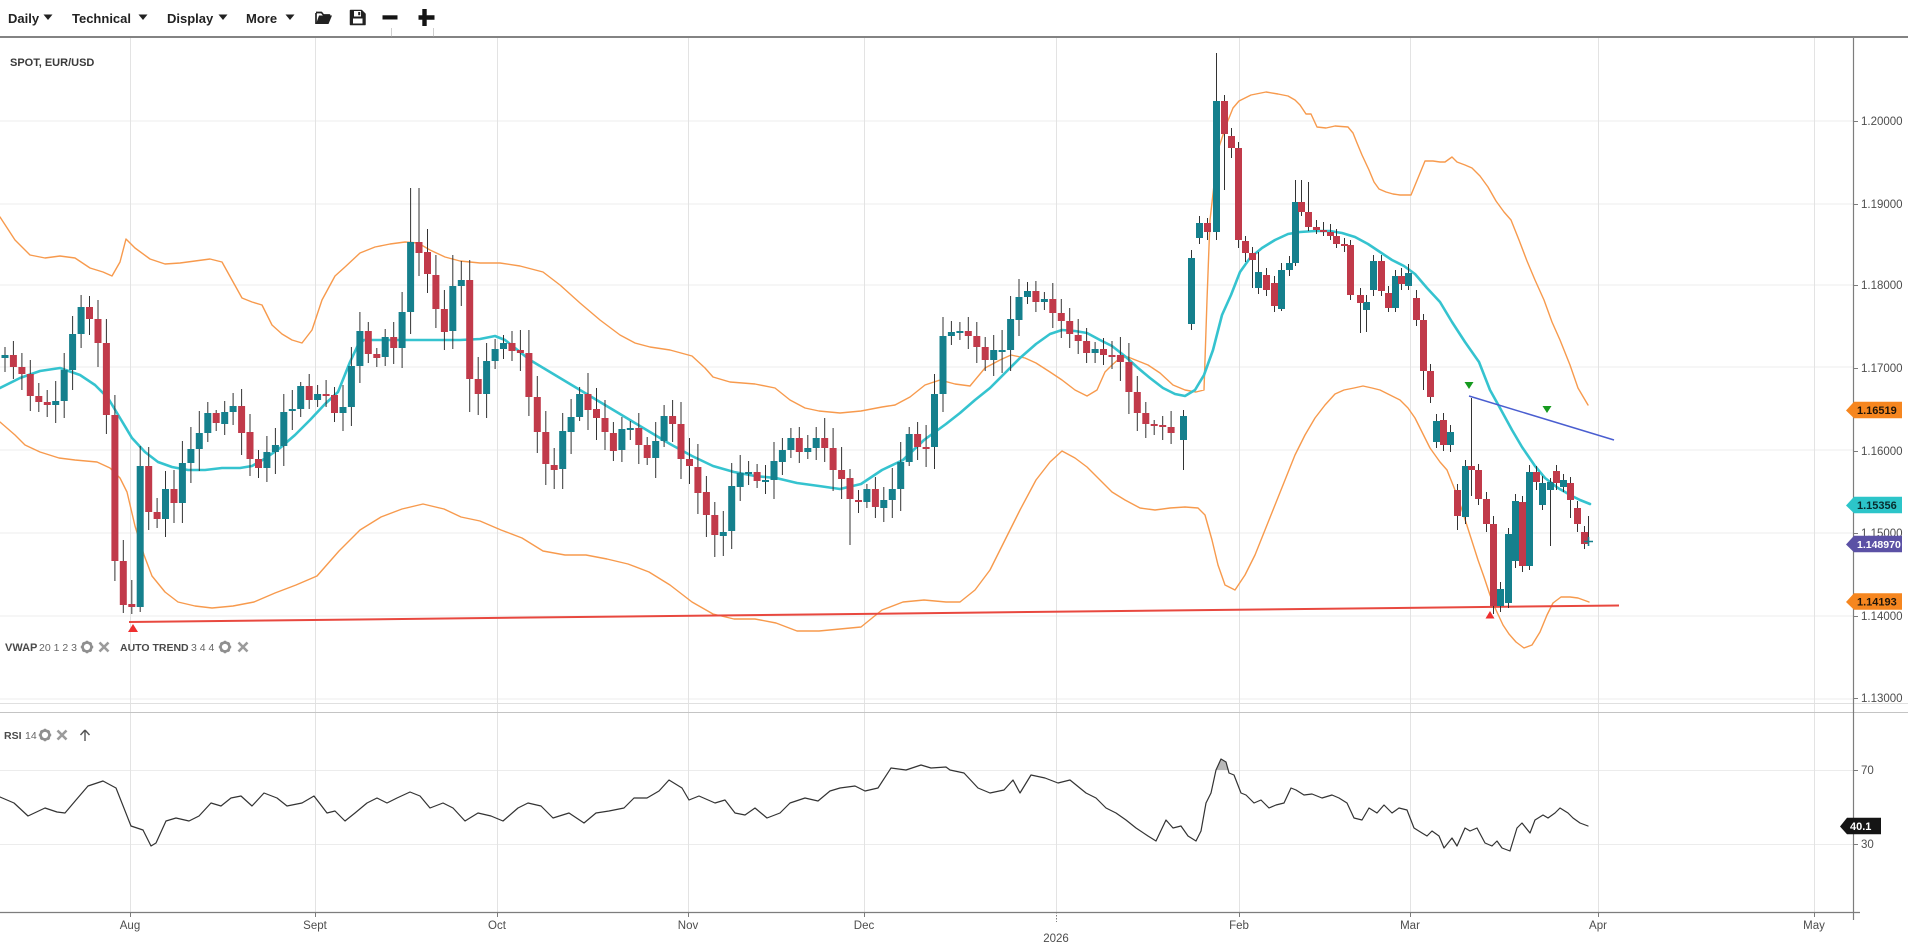  I want to click on svg-text: 2026, so click(1056, 939).